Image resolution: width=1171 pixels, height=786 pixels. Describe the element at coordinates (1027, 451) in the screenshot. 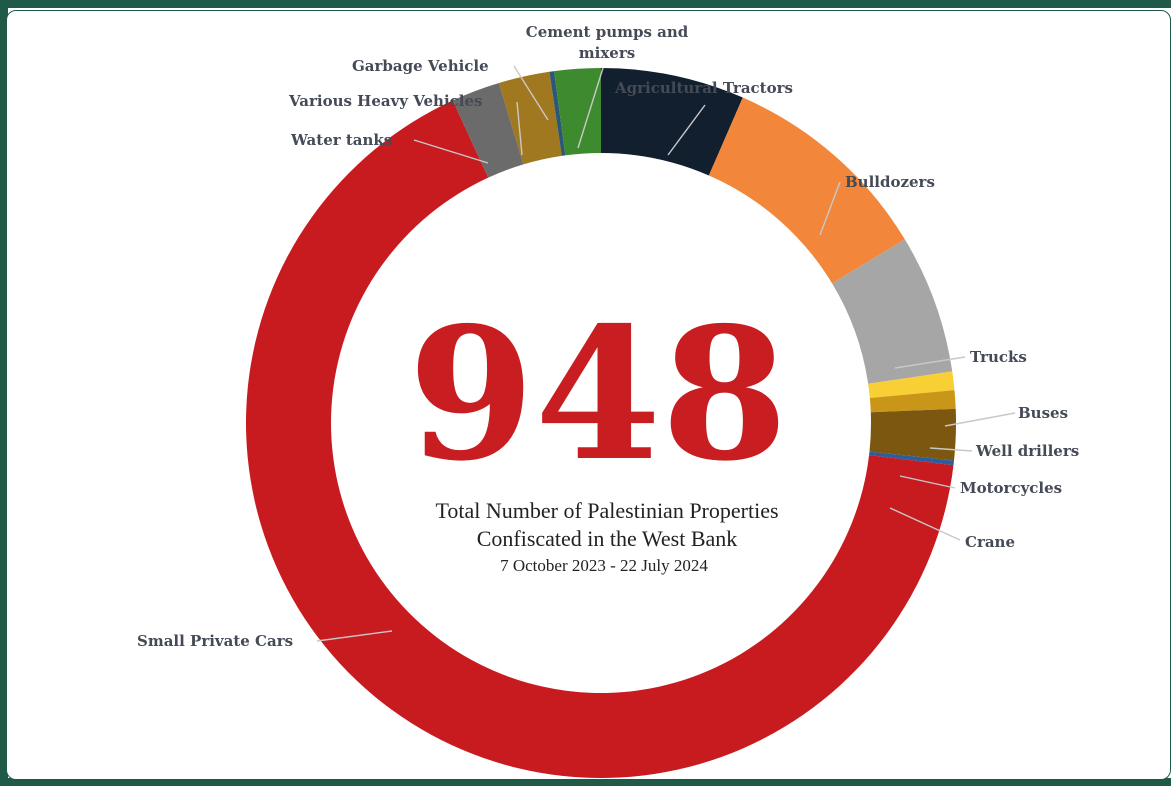

I see `slice-label: Well drillers` at that location.